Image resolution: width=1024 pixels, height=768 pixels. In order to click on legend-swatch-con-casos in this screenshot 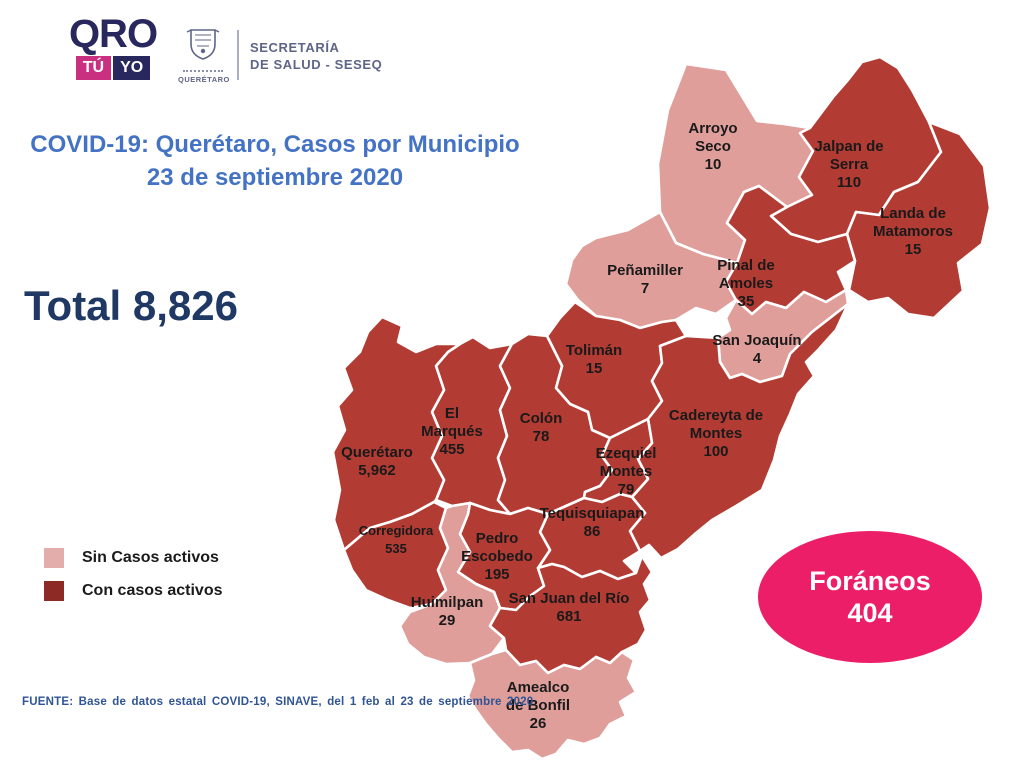, I will do `click(54, 591)`.